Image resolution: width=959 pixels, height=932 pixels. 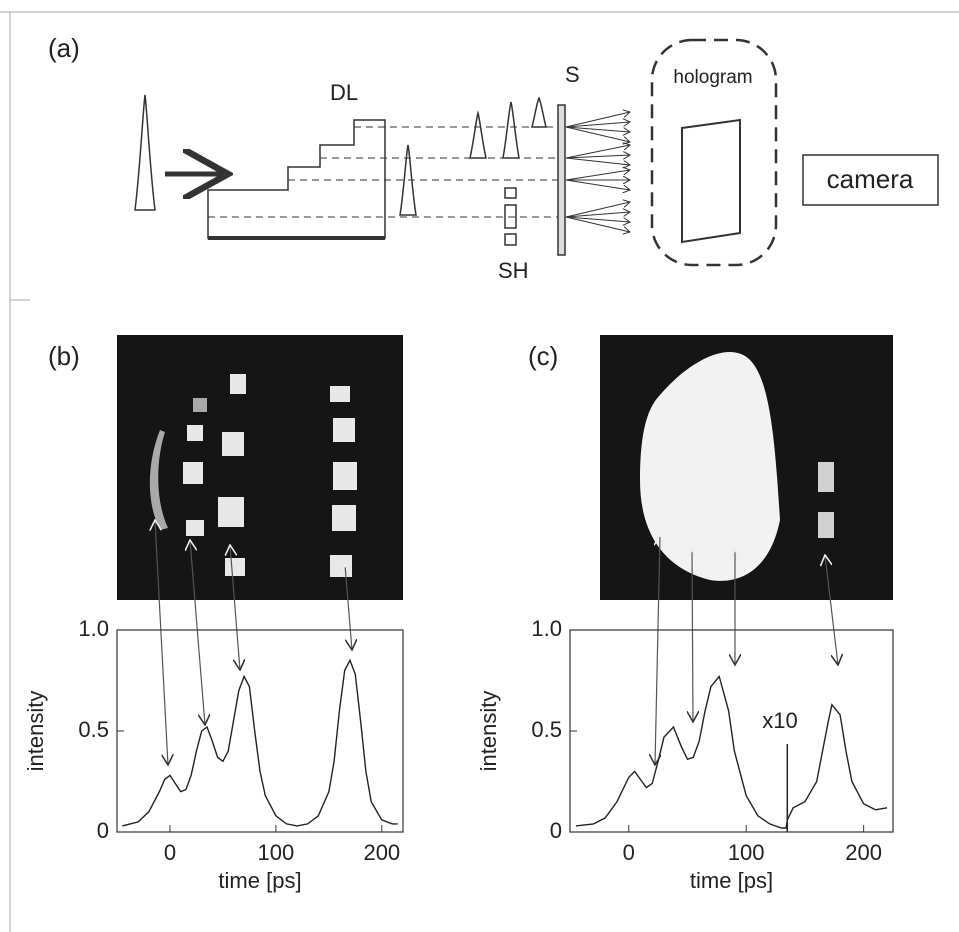 What do you see at coordinates (712, 77) in the screenshot?
I see `hologram-label: hologram` at bounding box center [712, 77].